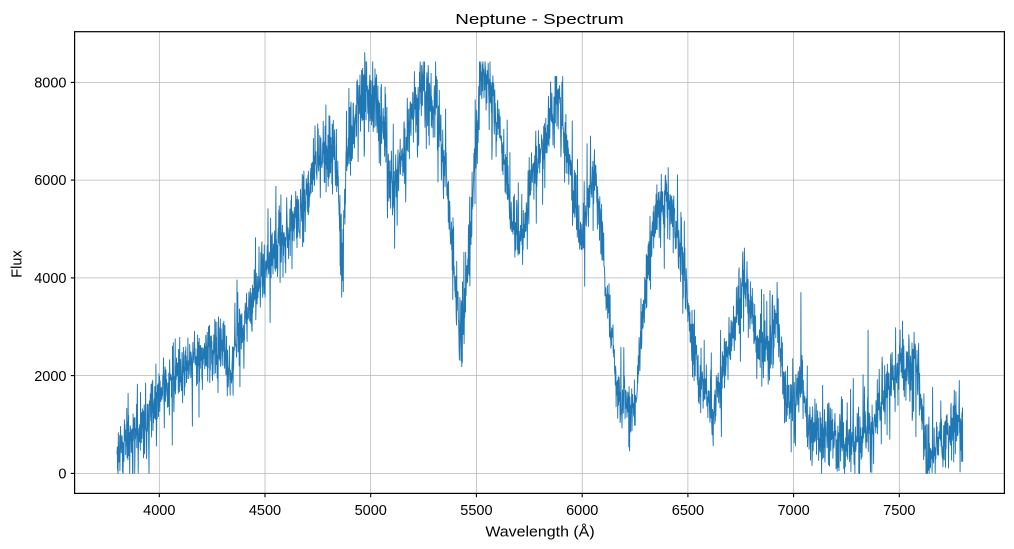 The height and width of the screenshot is (549, 1014). I want to click on svg-text: 7500, so click(899, 511).